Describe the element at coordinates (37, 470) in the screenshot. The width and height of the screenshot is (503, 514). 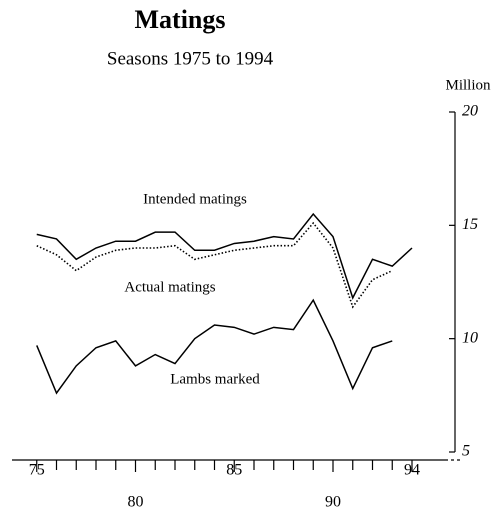
I see `x-tick-label: 75` at that location.